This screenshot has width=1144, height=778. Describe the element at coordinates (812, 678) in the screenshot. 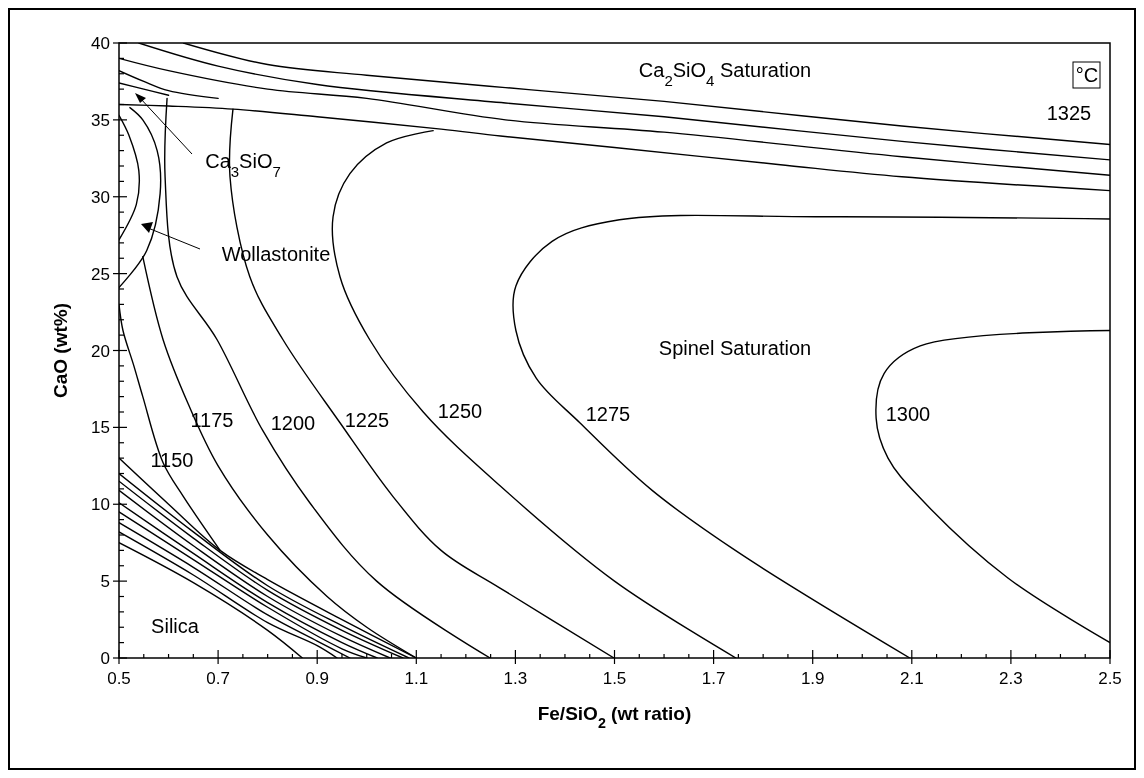

I see `x-tick-label: 1.9` at that location.